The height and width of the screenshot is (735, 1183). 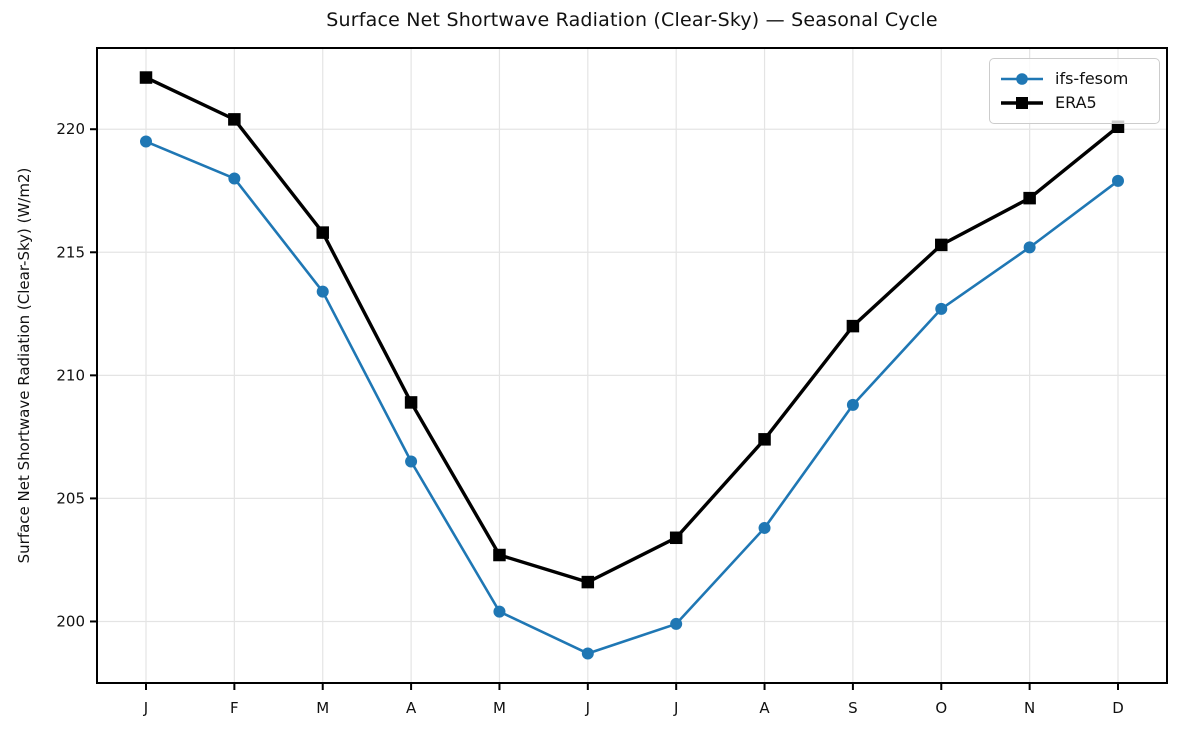 What do you see at coordinates (941, 708) in the screenshot?
I see `x-tick-label: O` at bounding box center [941, 708].